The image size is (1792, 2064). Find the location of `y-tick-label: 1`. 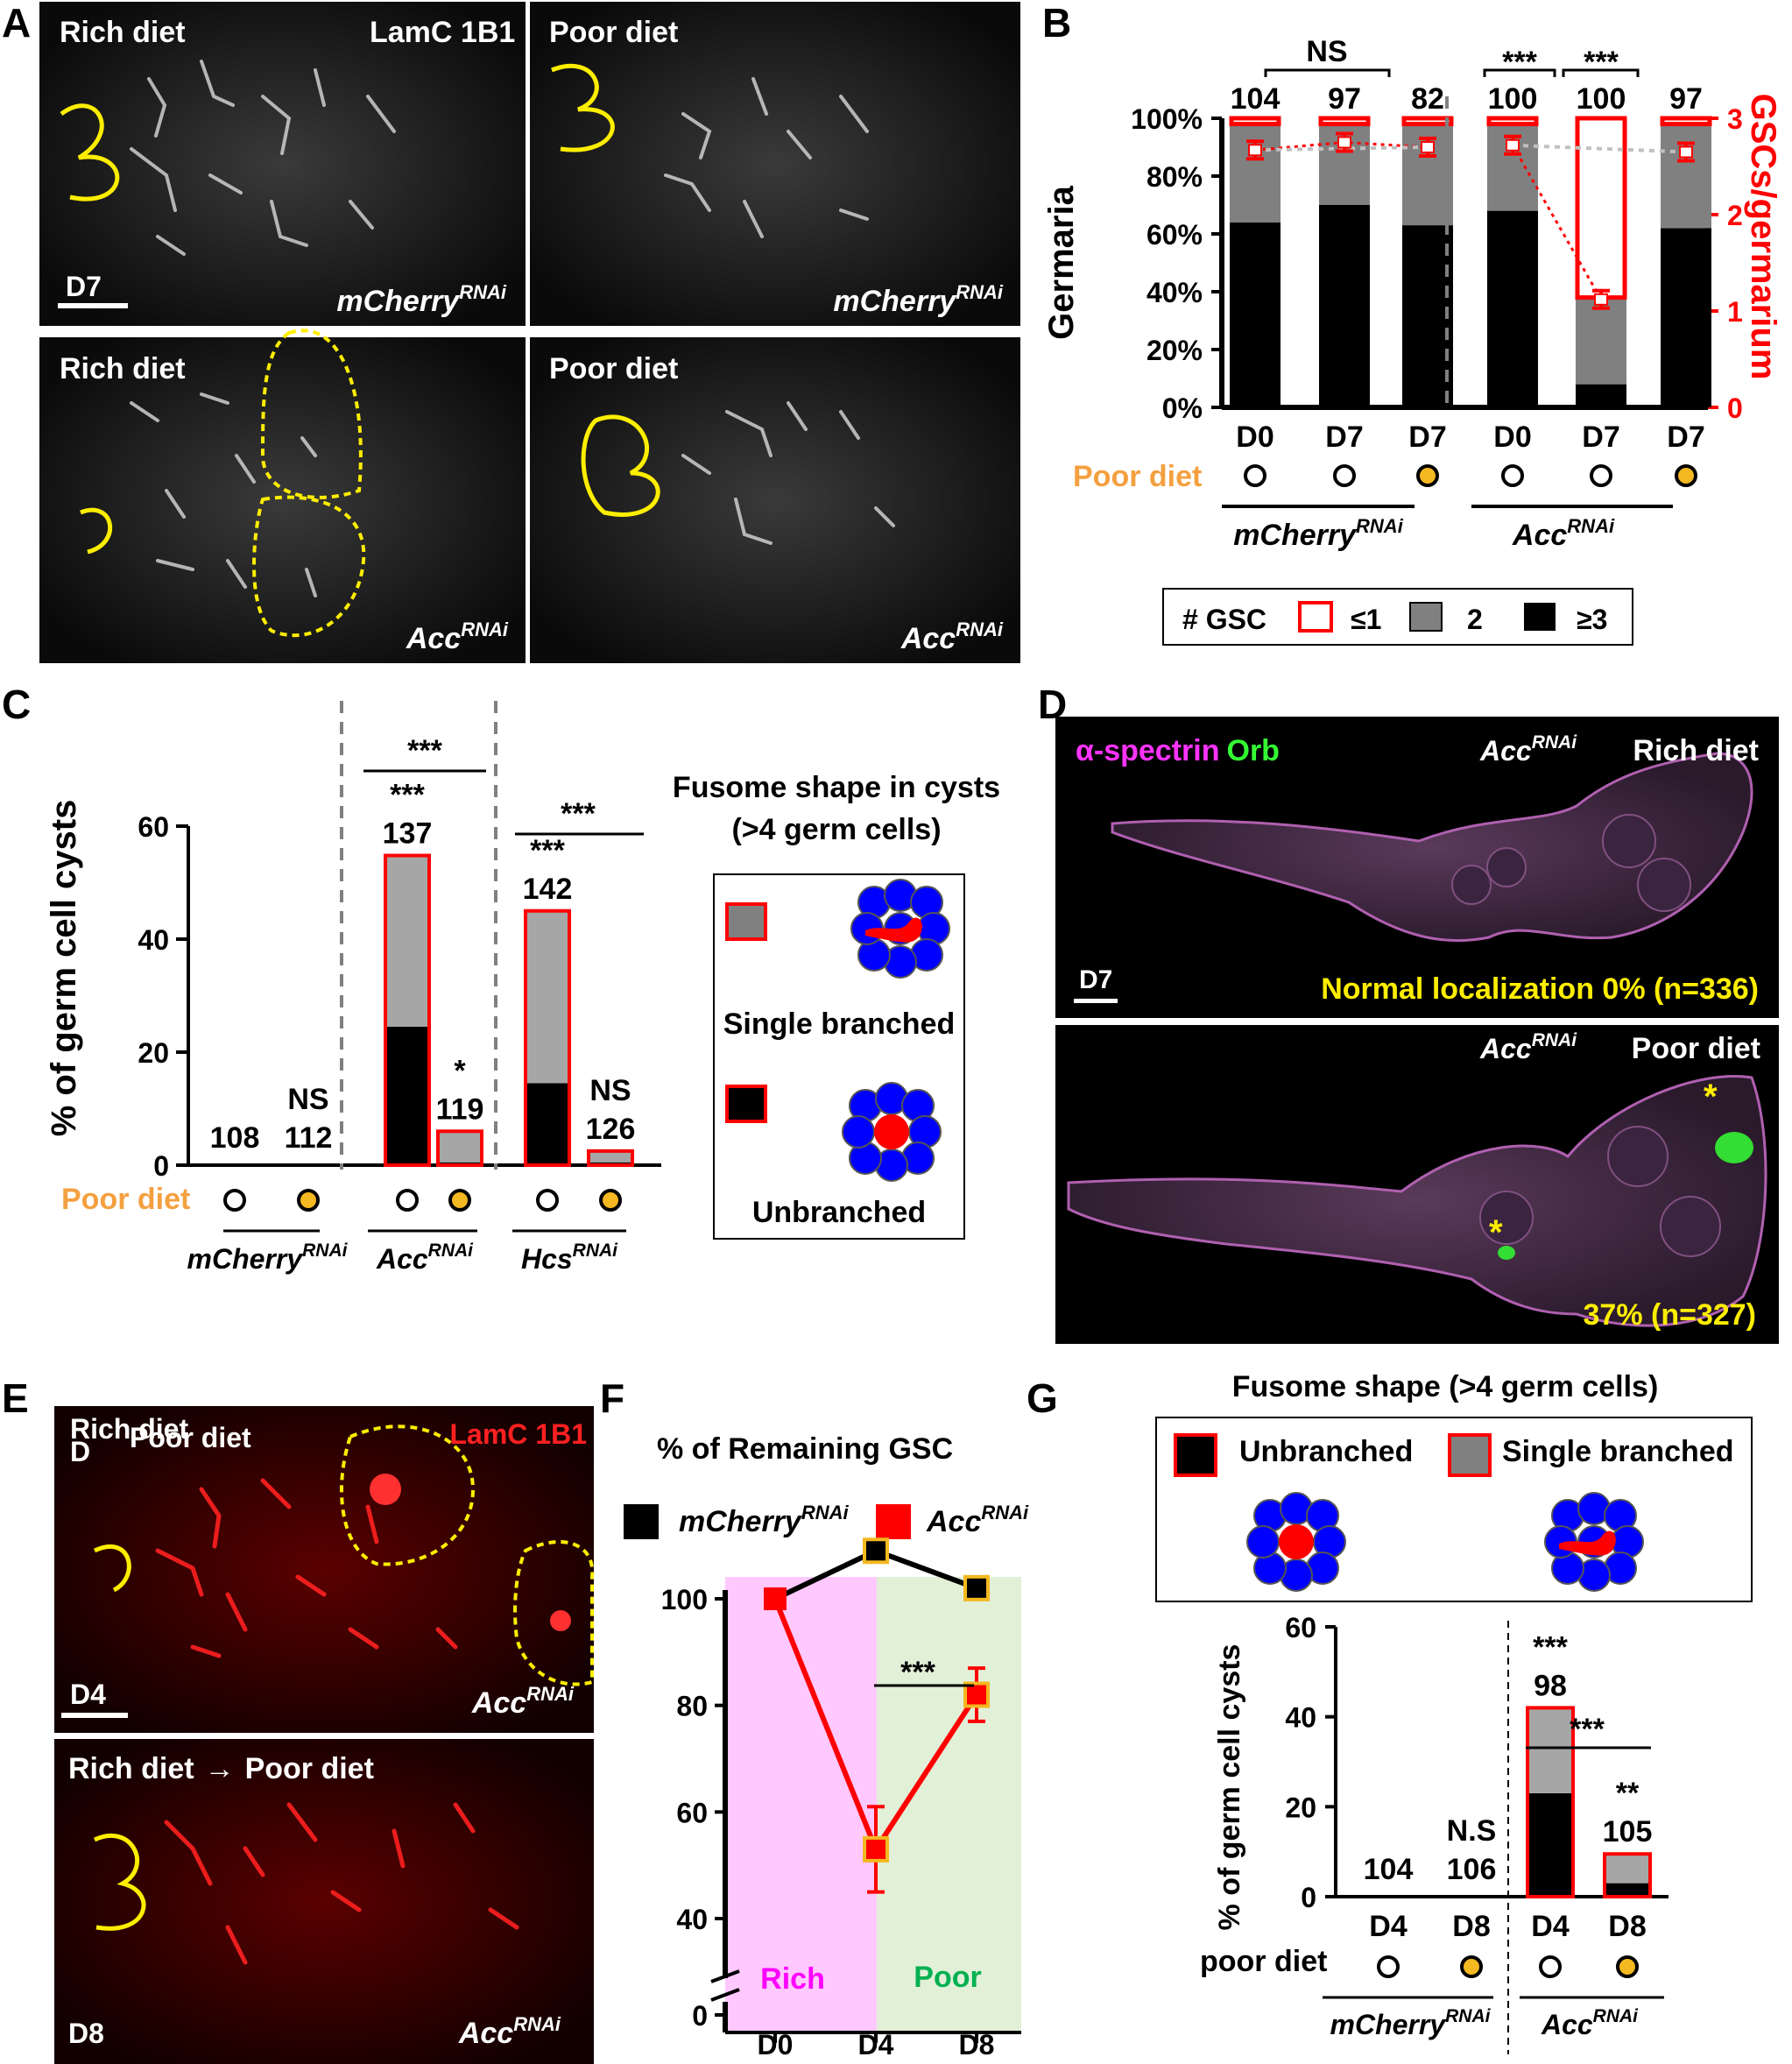

y-tick-label: 1 is located at coordinates (1735, 312).